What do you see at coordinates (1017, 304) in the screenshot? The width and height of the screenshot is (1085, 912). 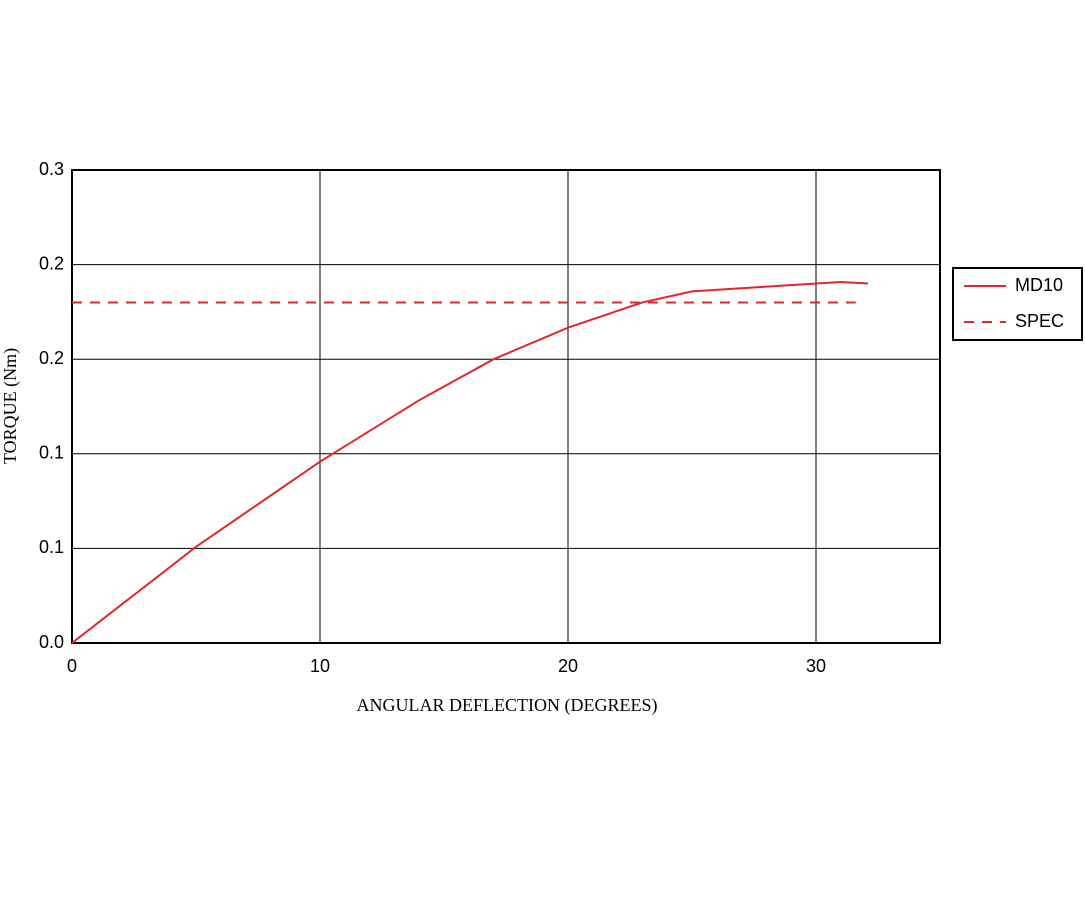 I see `legend-box` at bounding box center [1017, 304].